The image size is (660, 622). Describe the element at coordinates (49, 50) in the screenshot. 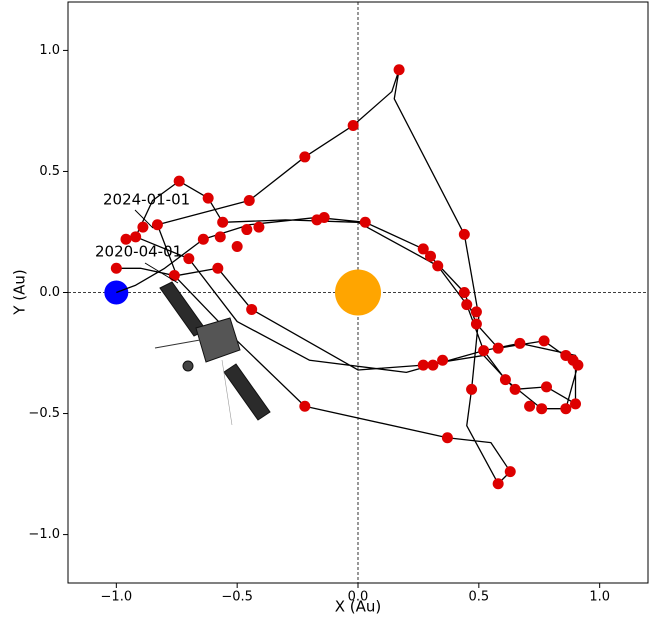

I see `y-tick-label: 1.0` at that location.